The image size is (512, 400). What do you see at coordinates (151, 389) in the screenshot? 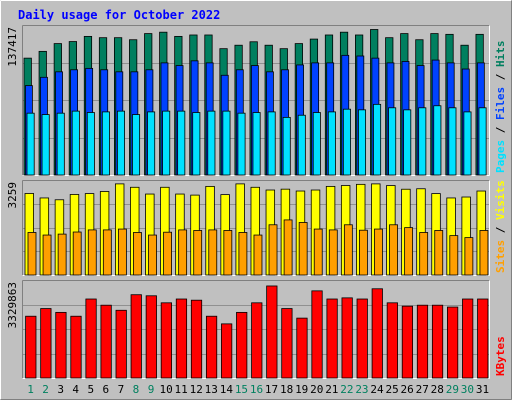
I see `x-tick-label-day-9: 9` at bounding box center [151, 389].